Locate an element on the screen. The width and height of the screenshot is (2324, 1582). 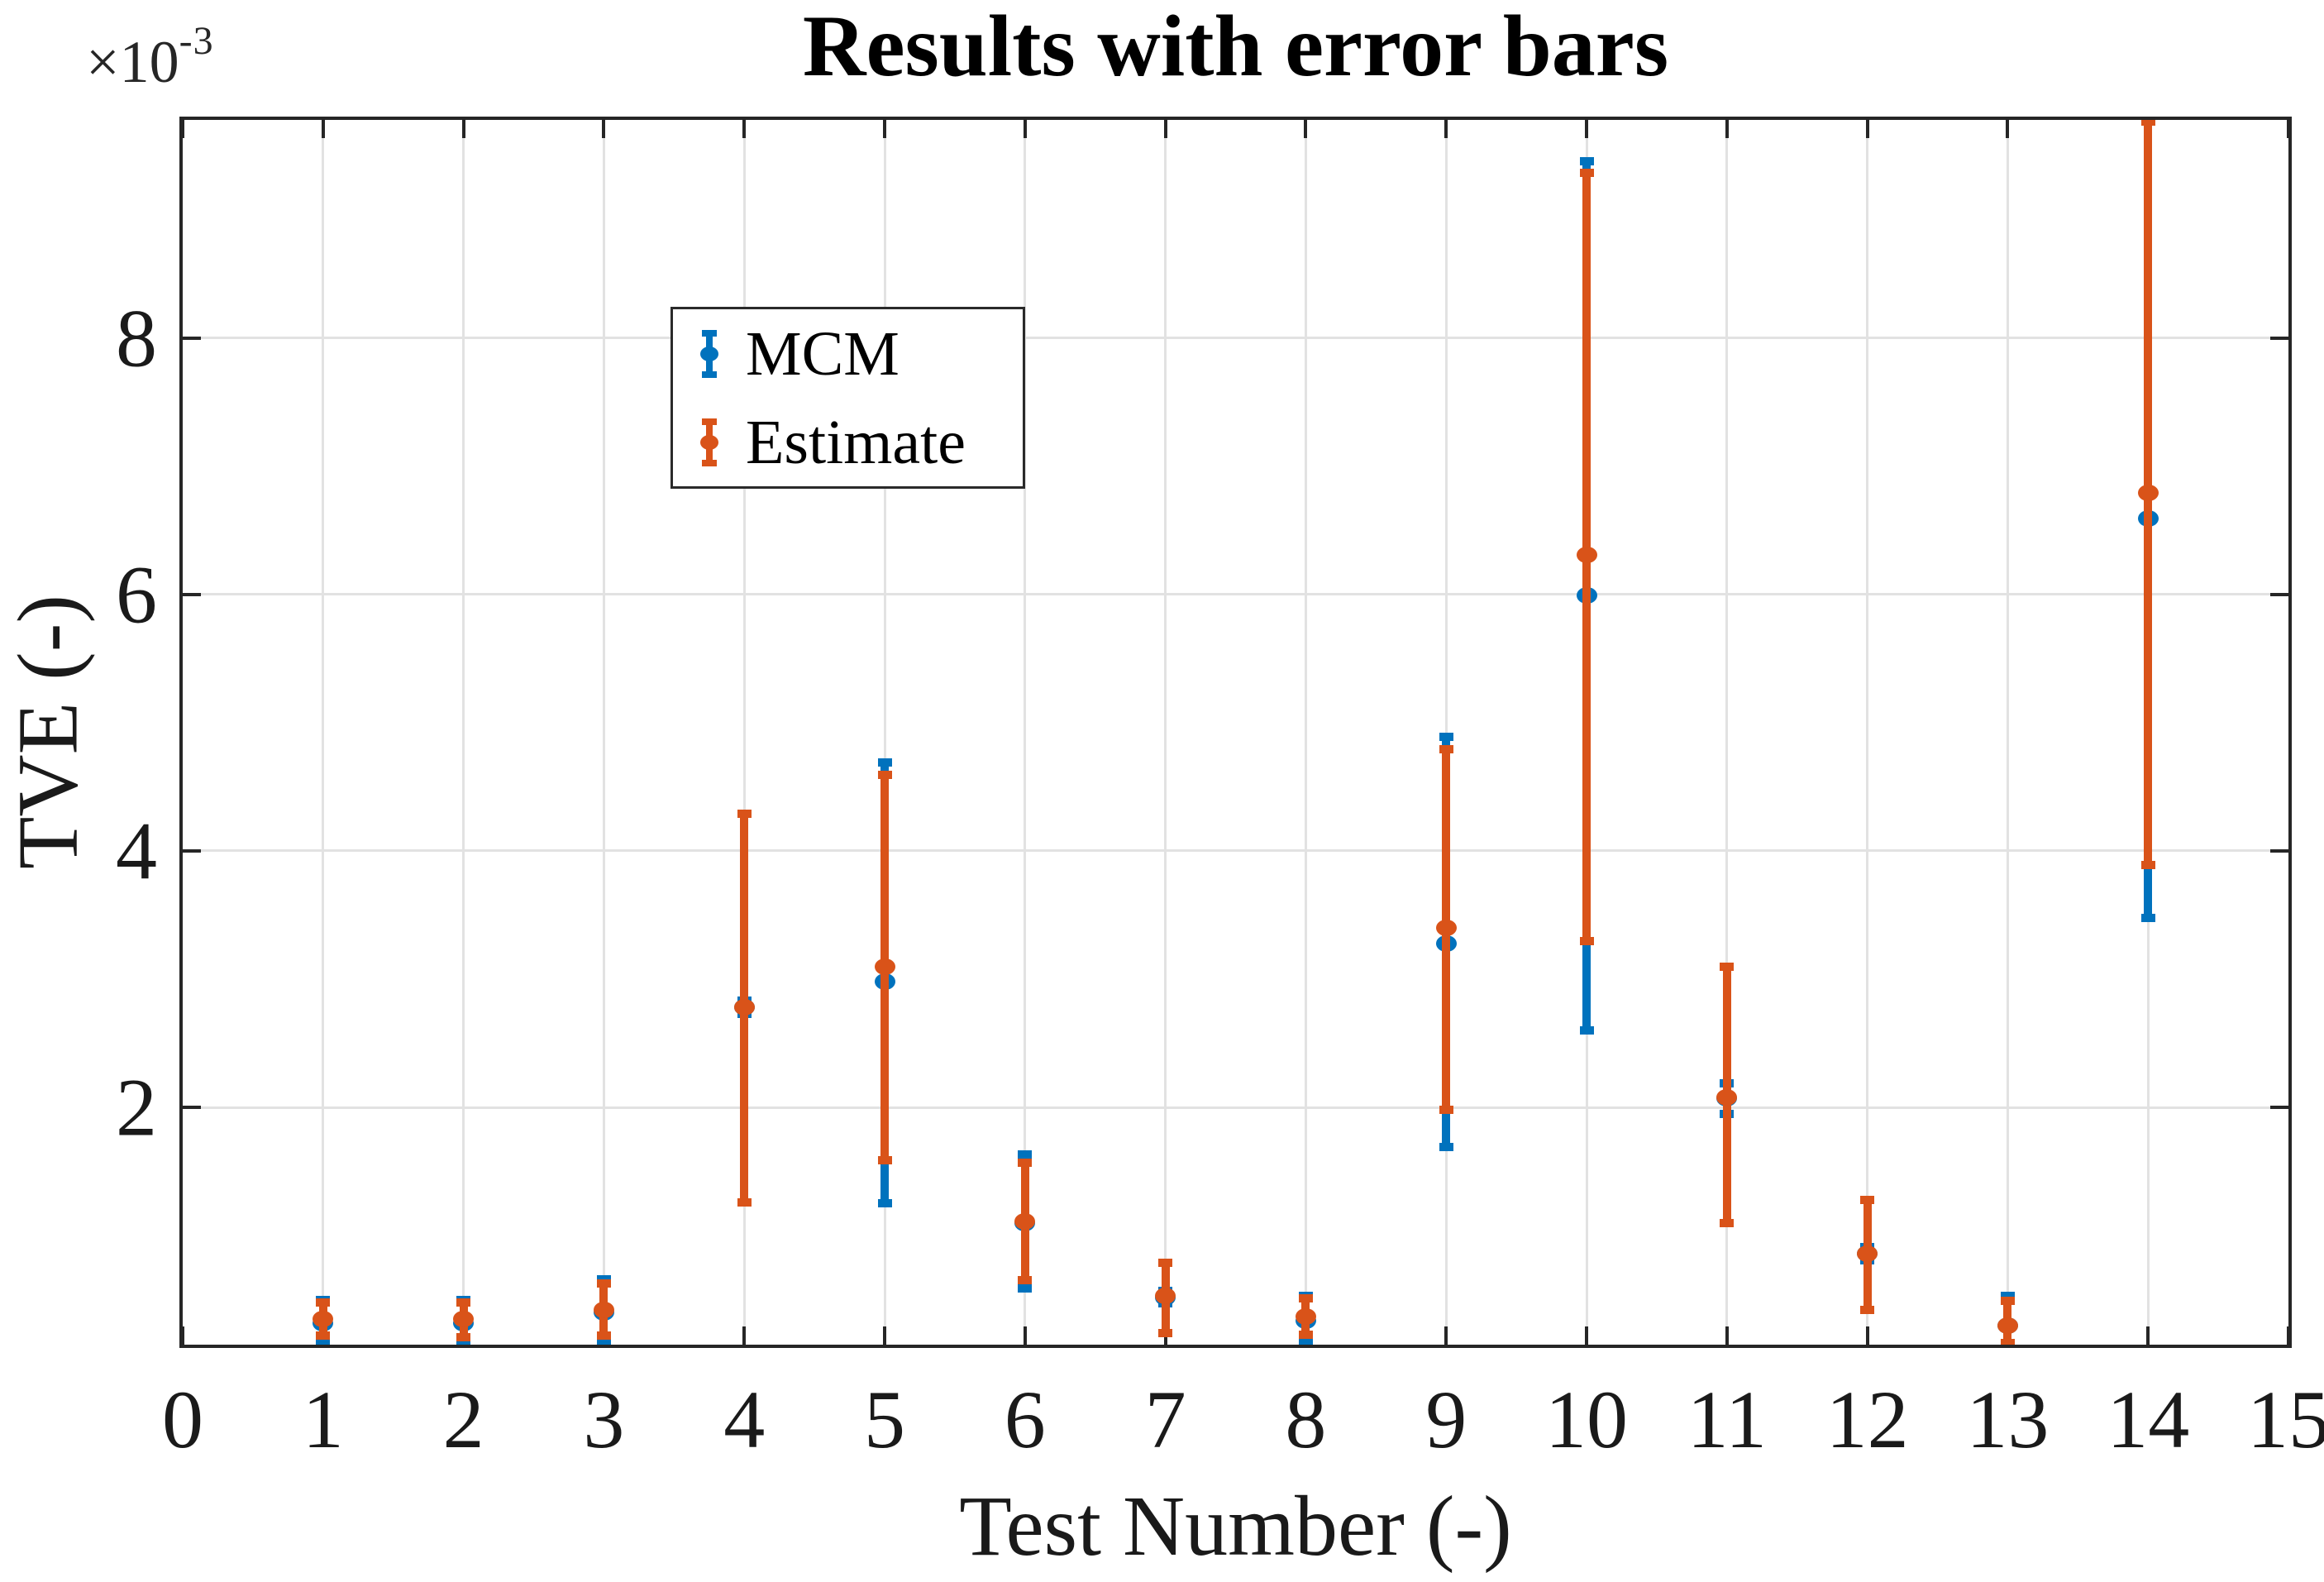
x-tick-label: 3 is located at coordinates (604, 1419).